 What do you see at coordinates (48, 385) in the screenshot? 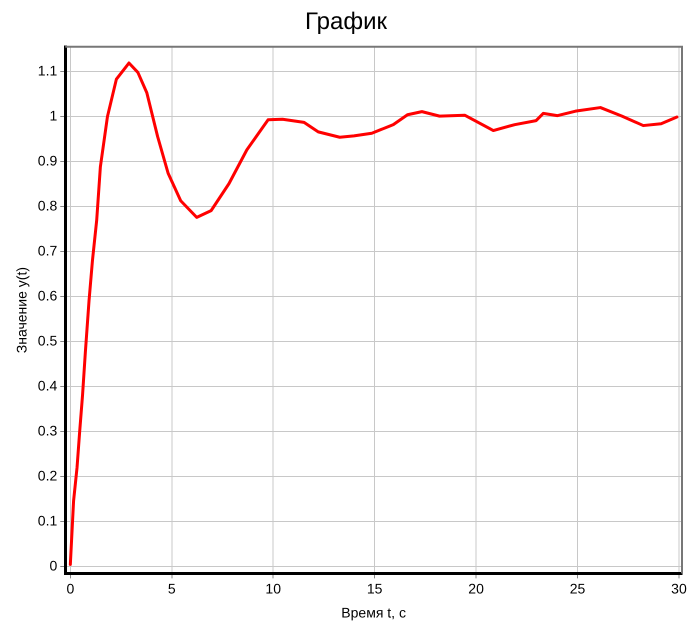
I see `y-tick-label: 0.4` at bounding box center [48, 385].